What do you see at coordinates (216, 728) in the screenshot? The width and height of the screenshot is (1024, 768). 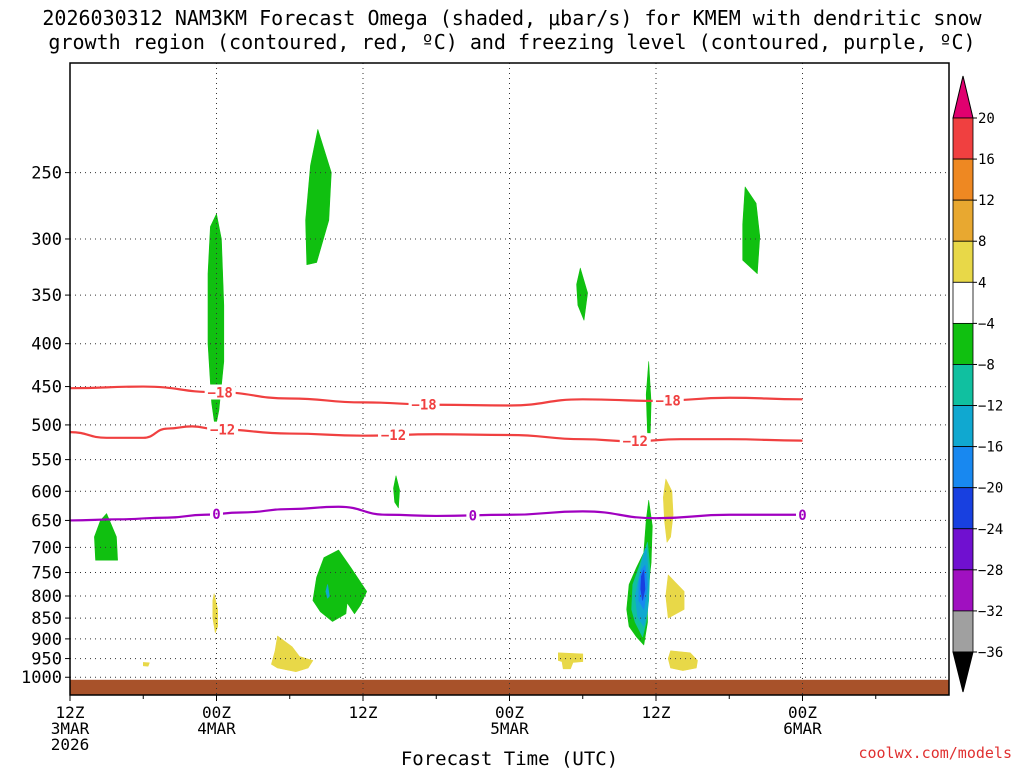 I see `x-tick-label-1-line2: 4MAR` at bounding box center [216, 728].